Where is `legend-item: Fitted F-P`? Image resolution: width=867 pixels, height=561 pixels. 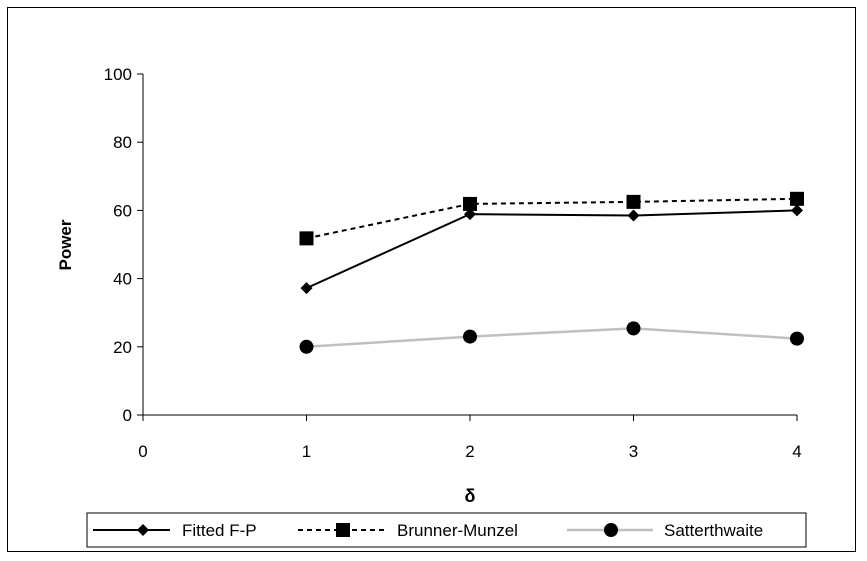 legend-item: Fitted F-P is located at coordinates (175, 530).